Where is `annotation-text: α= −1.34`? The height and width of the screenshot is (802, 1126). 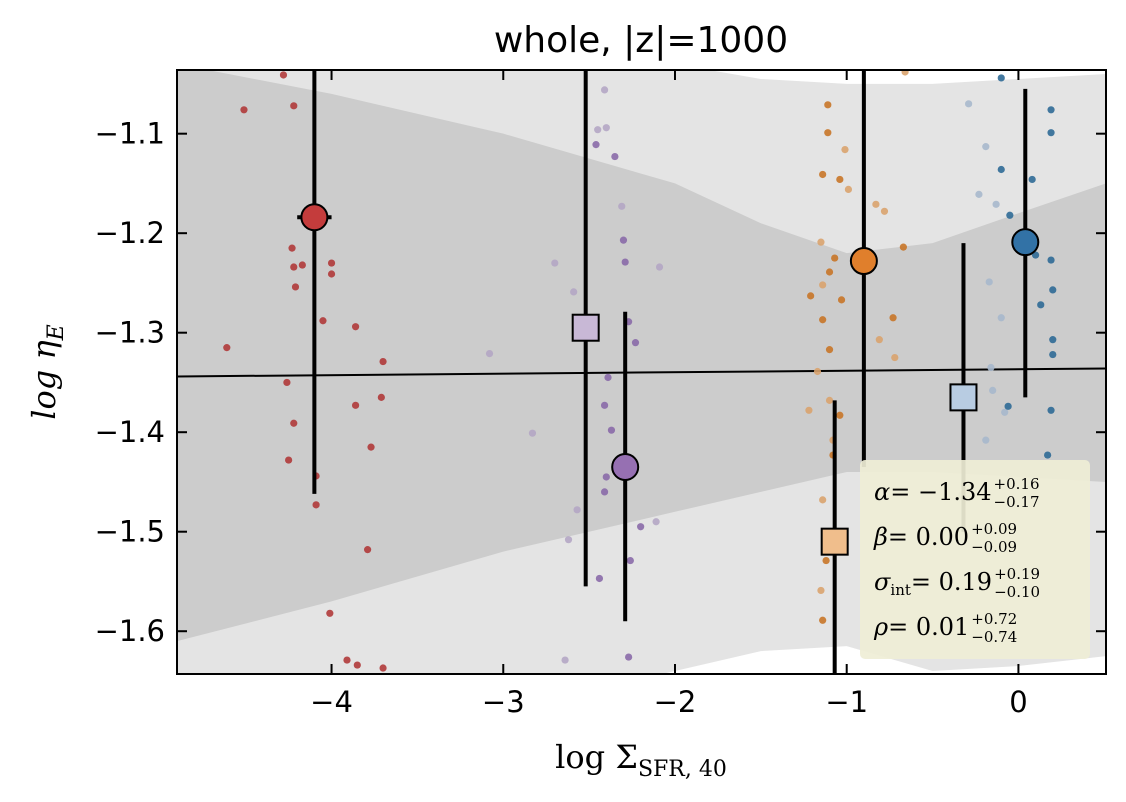 annotation-text: α= −1.34 is located at coordinates (933, 492).